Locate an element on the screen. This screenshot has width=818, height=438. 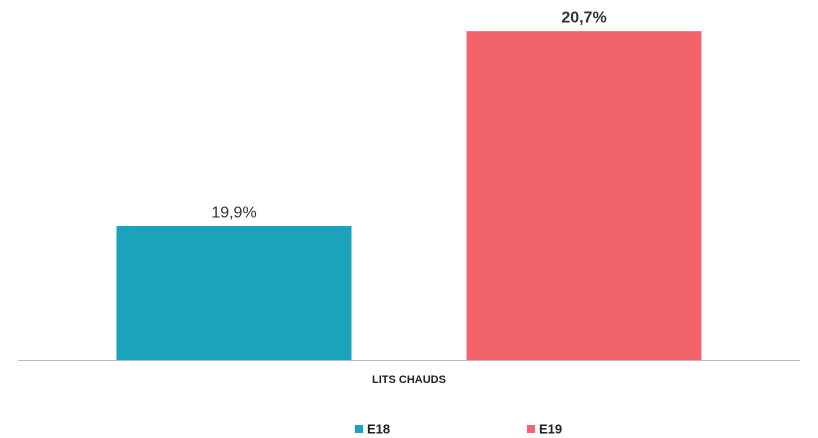
x-tick-label: LITS CHAUDS is located at coordinates (409, 380).